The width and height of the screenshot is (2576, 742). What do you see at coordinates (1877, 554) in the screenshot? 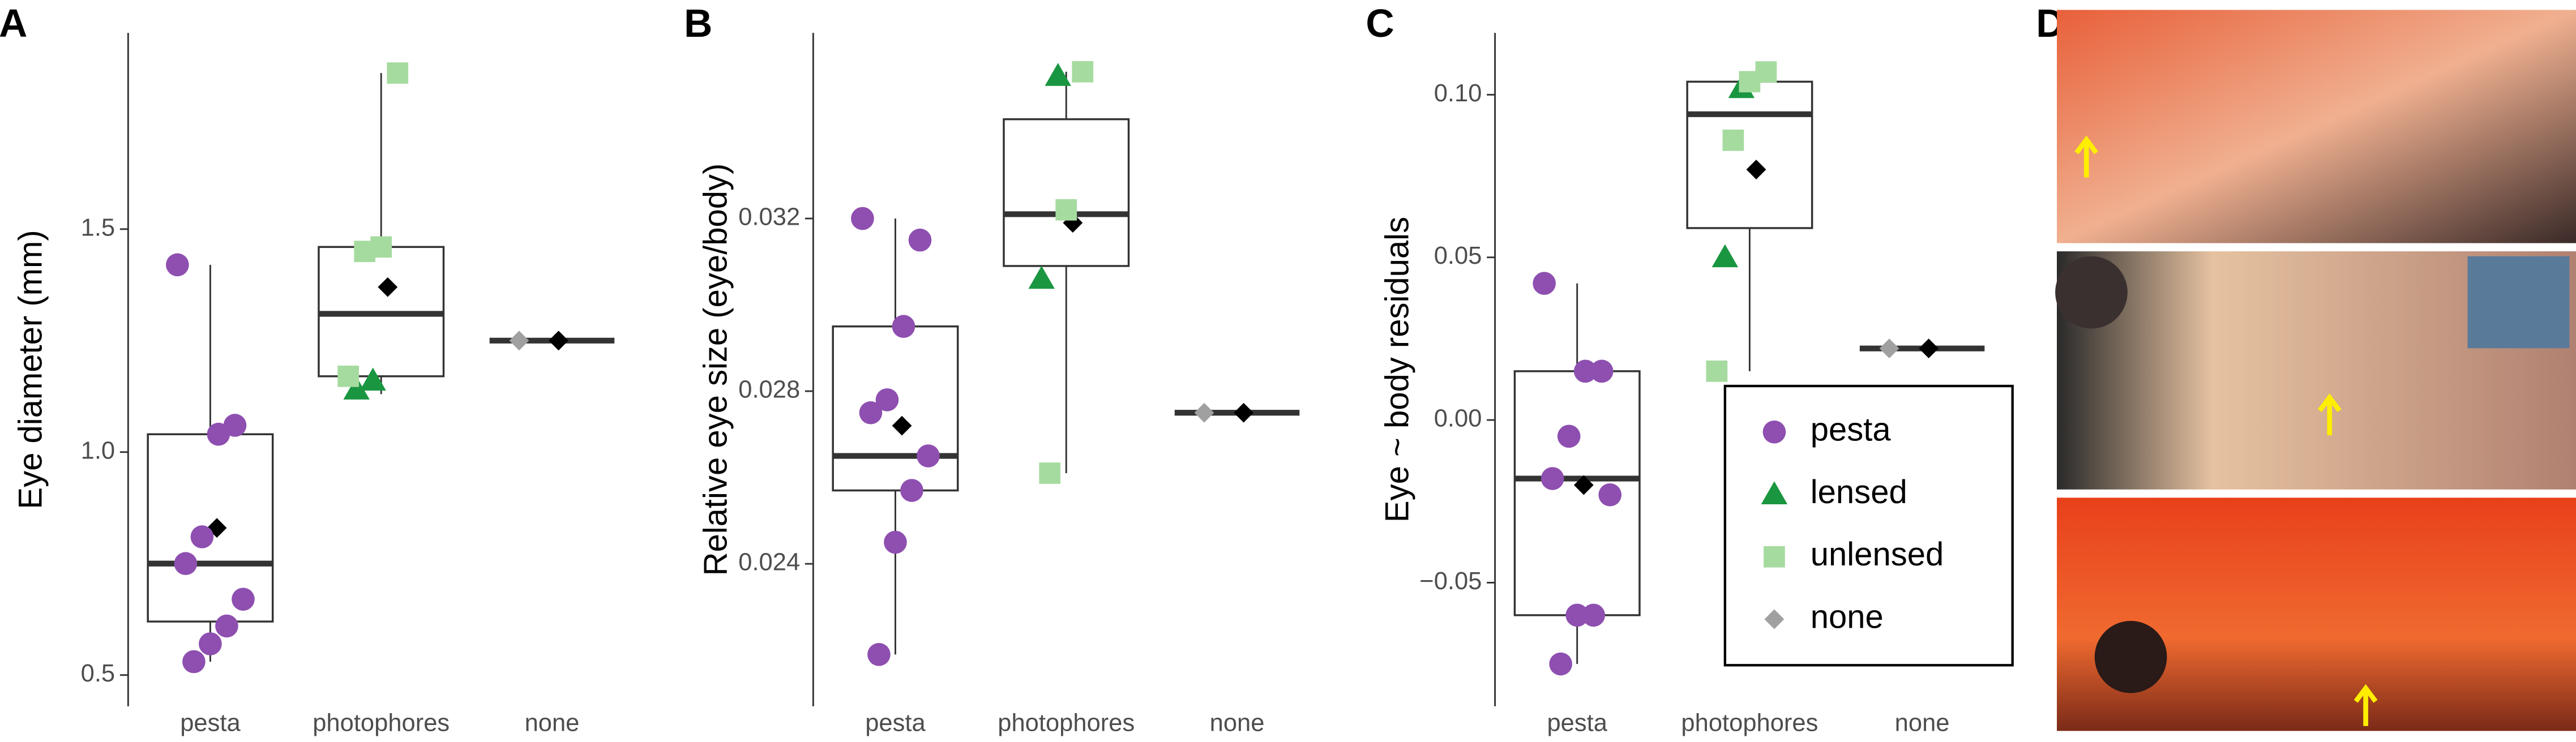
I see `legend-label: unlensed` at bounding box center [1877, 554].